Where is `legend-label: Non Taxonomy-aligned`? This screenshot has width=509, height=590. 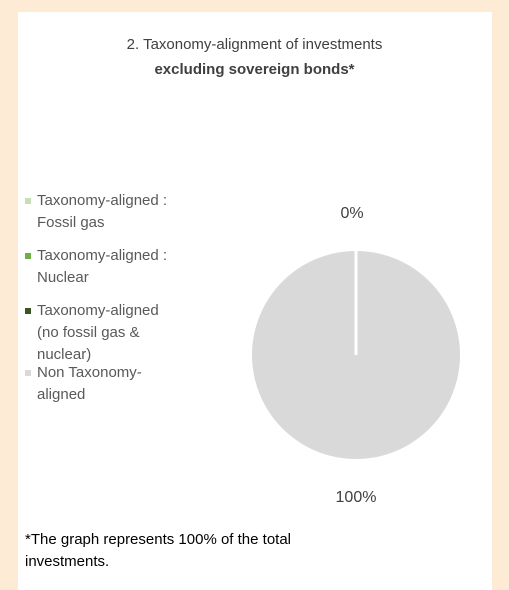
legend-label: Non Taxonomy-aligned is located at coordinates (89, 383).